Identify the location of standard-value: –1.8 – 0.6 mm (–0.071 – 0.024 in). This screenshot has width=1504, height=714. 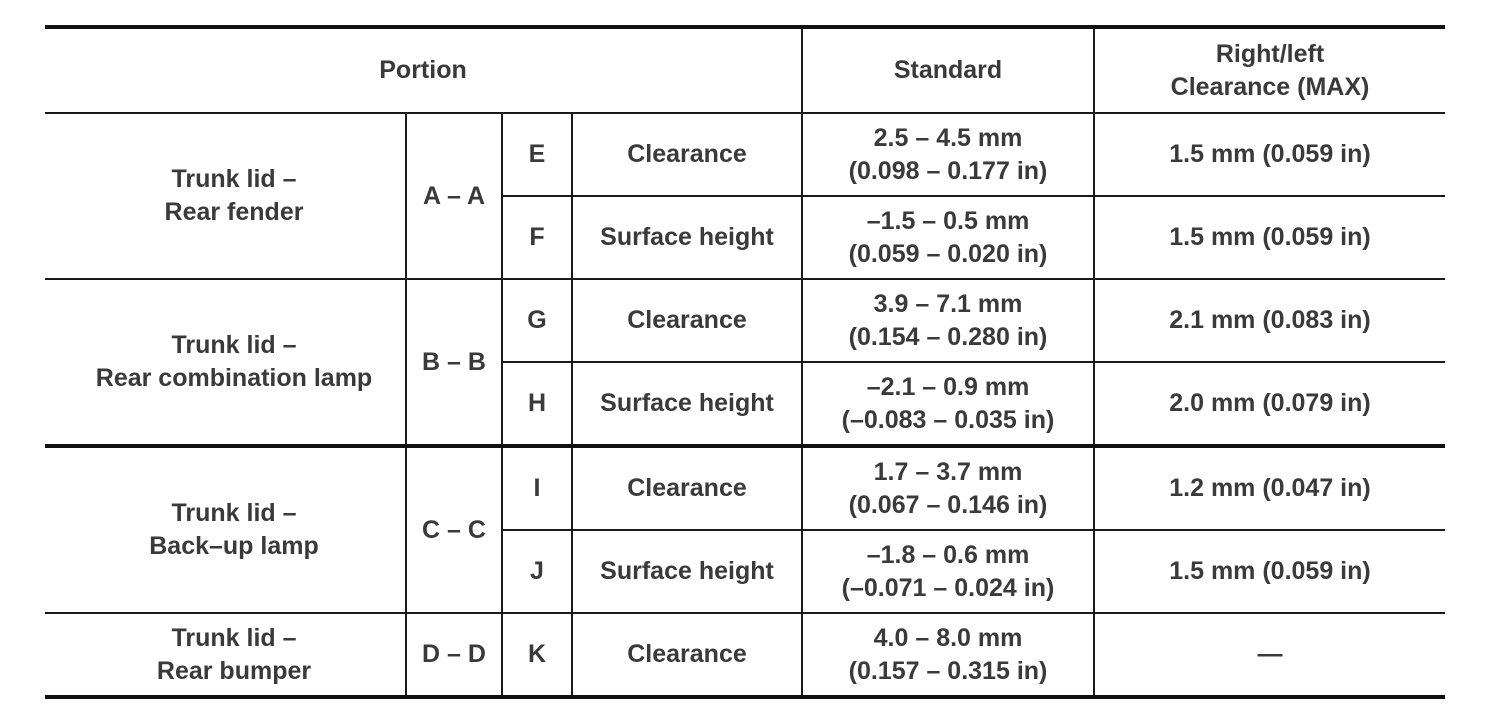
(948, 571).